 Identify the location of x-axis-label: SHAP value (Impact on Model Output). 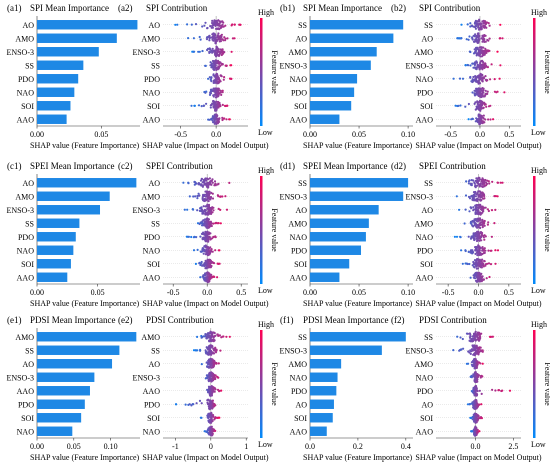
(205, 145).